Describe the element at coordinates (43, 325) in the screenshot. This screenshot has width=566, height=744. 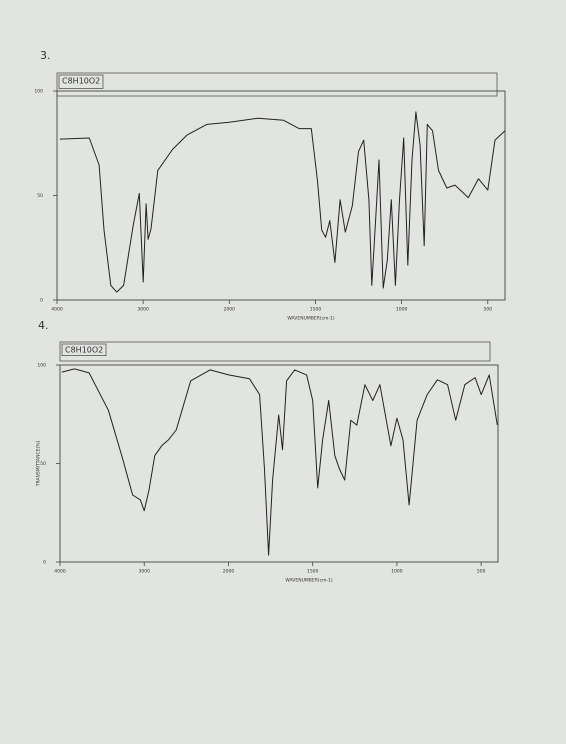
I see `spectrum-number: 4.` at that location.